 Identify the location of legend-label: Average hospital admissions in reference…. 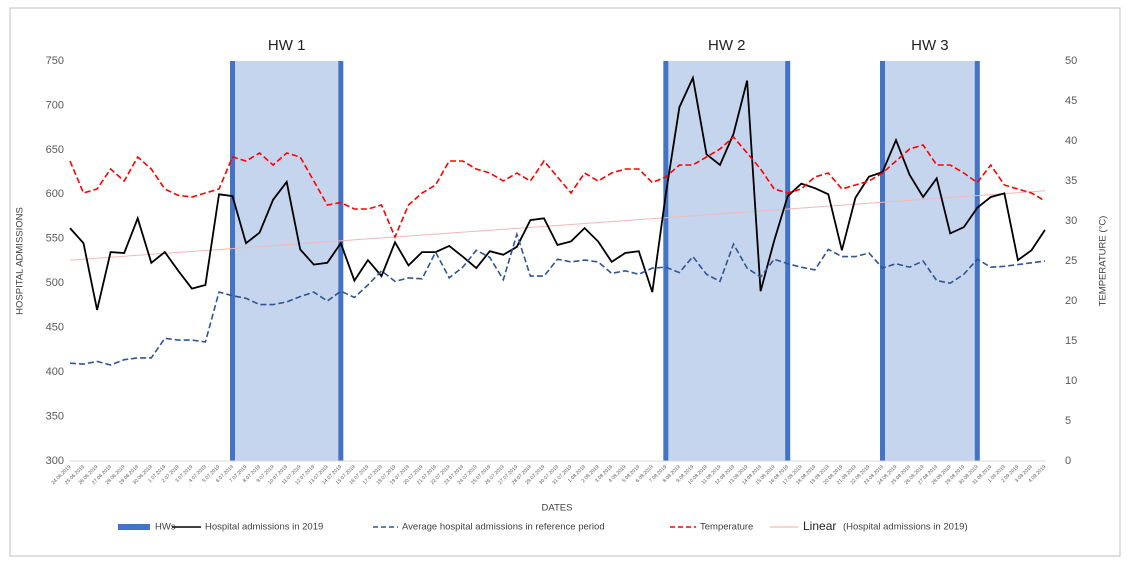
(503, 527).